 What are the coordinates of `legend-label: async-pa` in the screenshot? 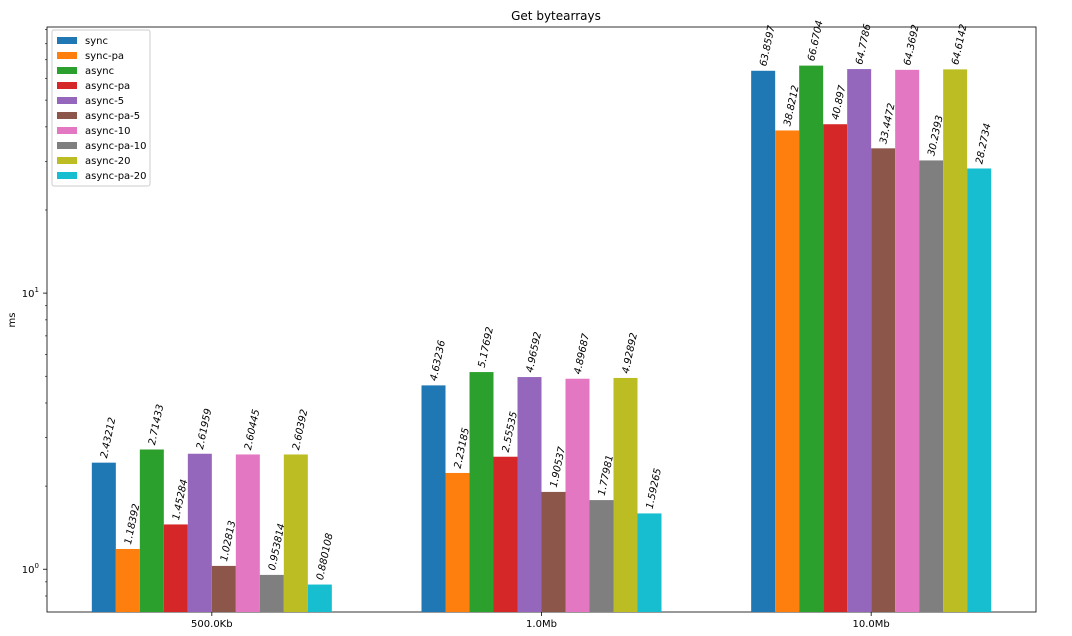 It's located at (107, 86).